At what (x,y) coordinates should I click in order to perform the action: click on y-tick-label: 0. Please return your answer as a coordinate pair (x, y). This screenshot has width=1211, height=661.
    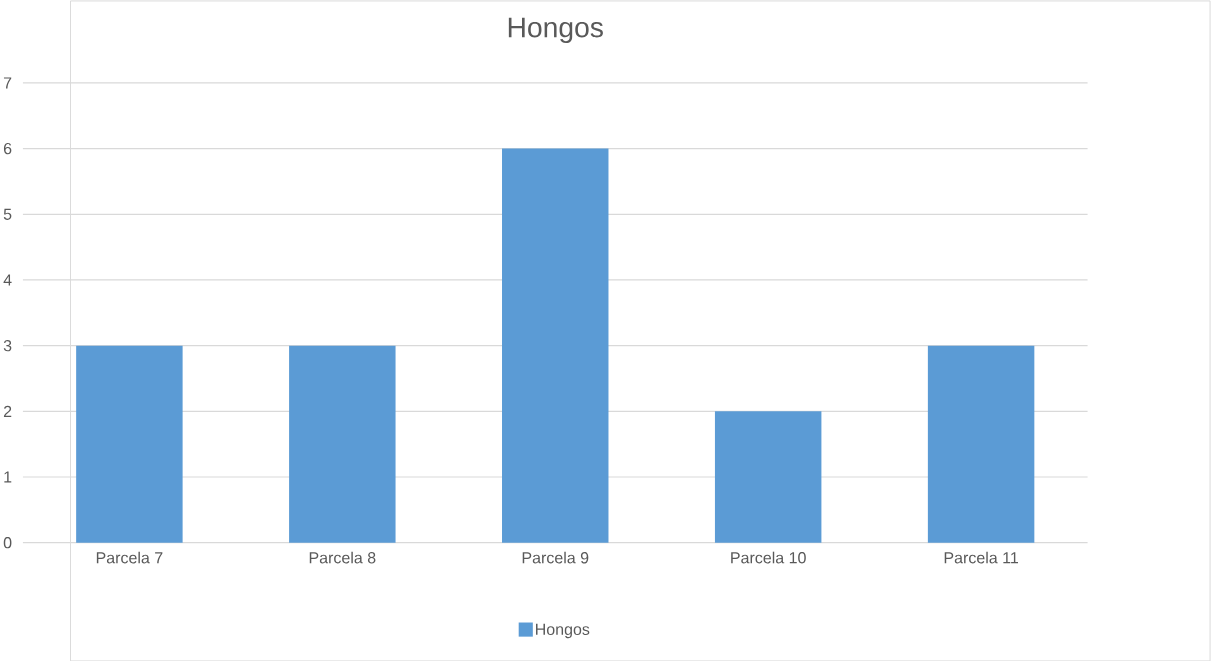
    Looking at the image, I should click on (7, 542).